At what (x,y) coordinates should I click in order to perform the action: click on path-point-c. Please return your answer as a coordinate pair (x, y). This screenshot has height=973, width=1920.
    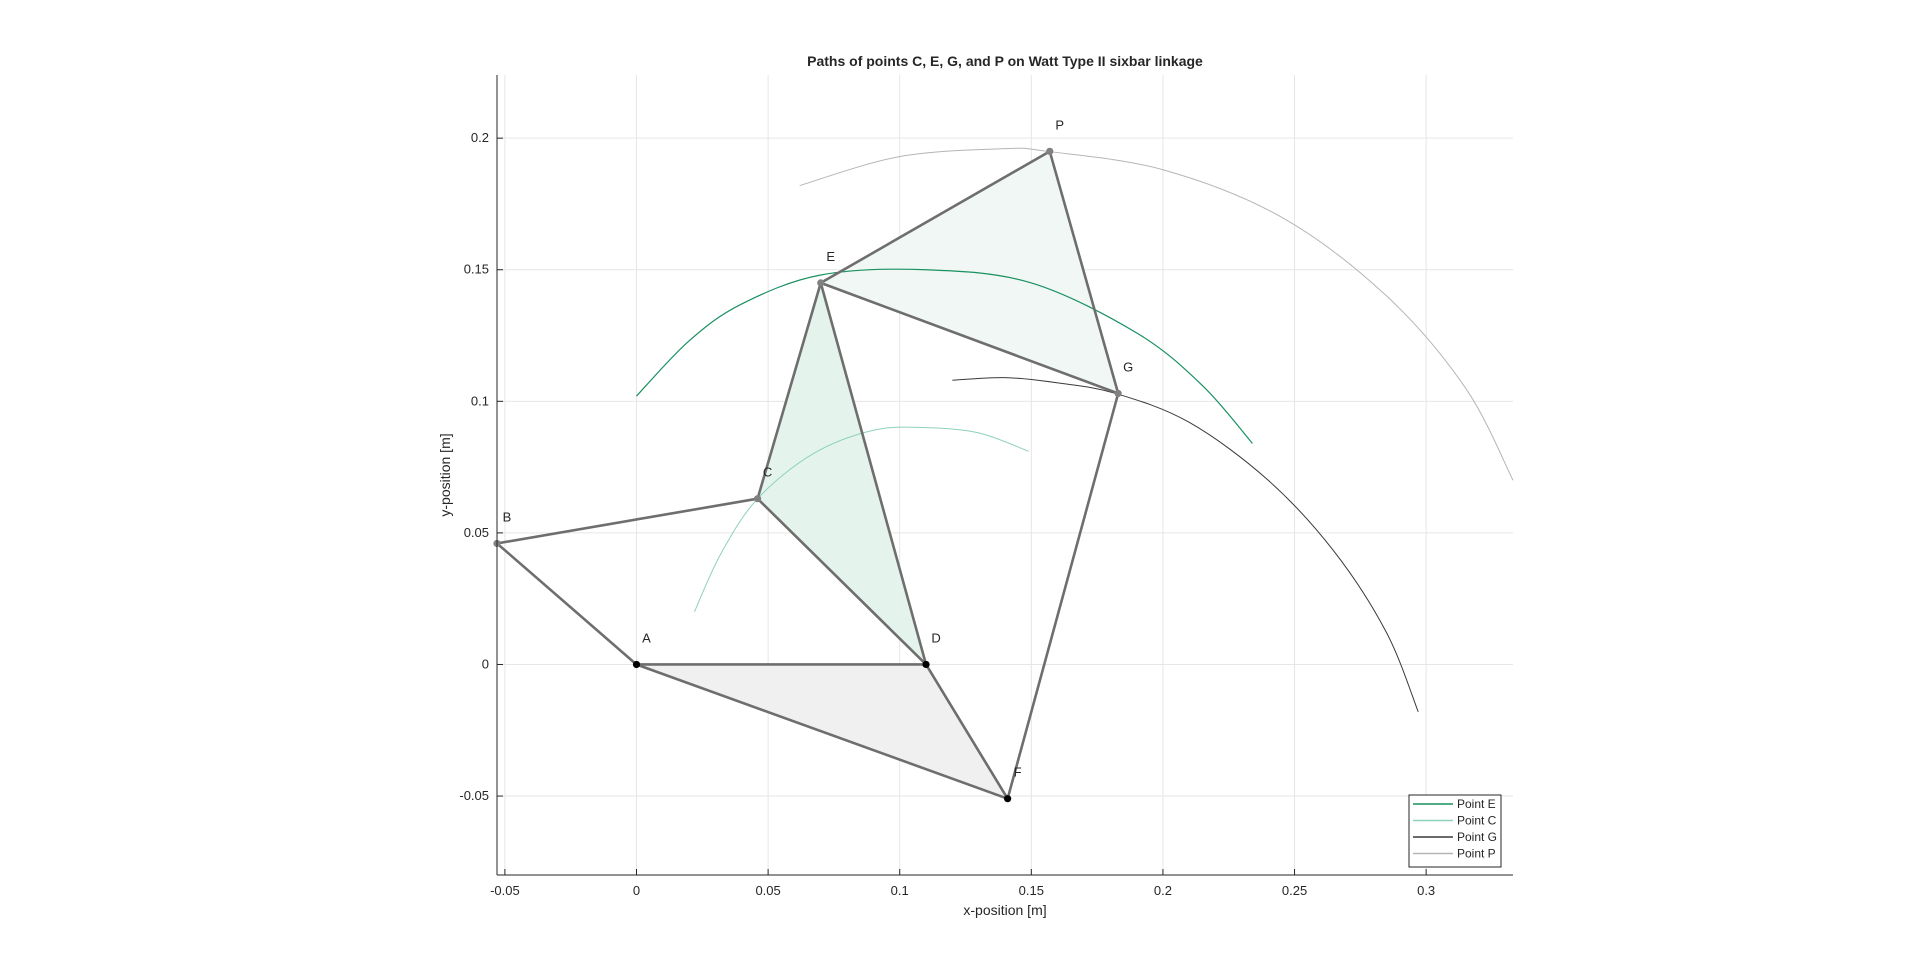
    Looking at the image, I should click on (861, 519).